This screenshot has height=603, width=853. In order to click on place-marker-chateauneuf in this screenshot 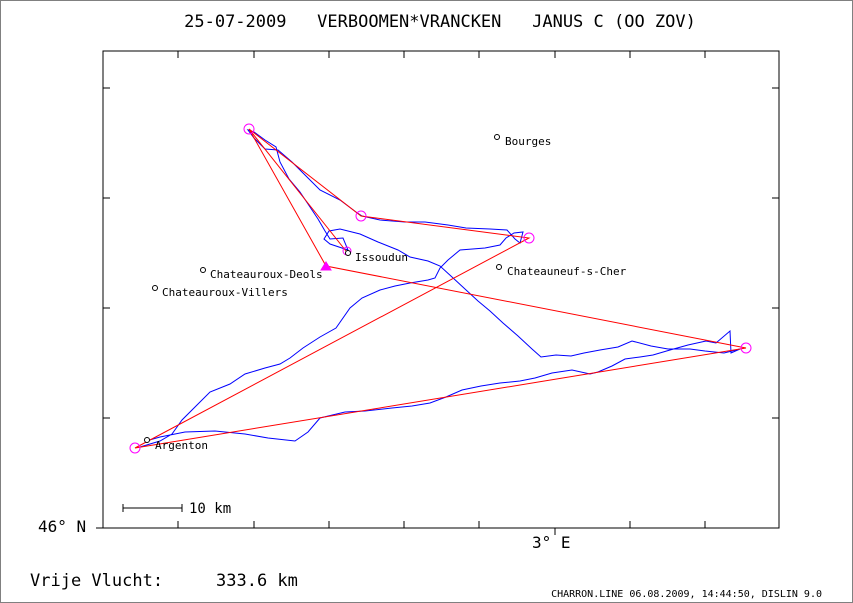, I will do `click(499, 267)`.